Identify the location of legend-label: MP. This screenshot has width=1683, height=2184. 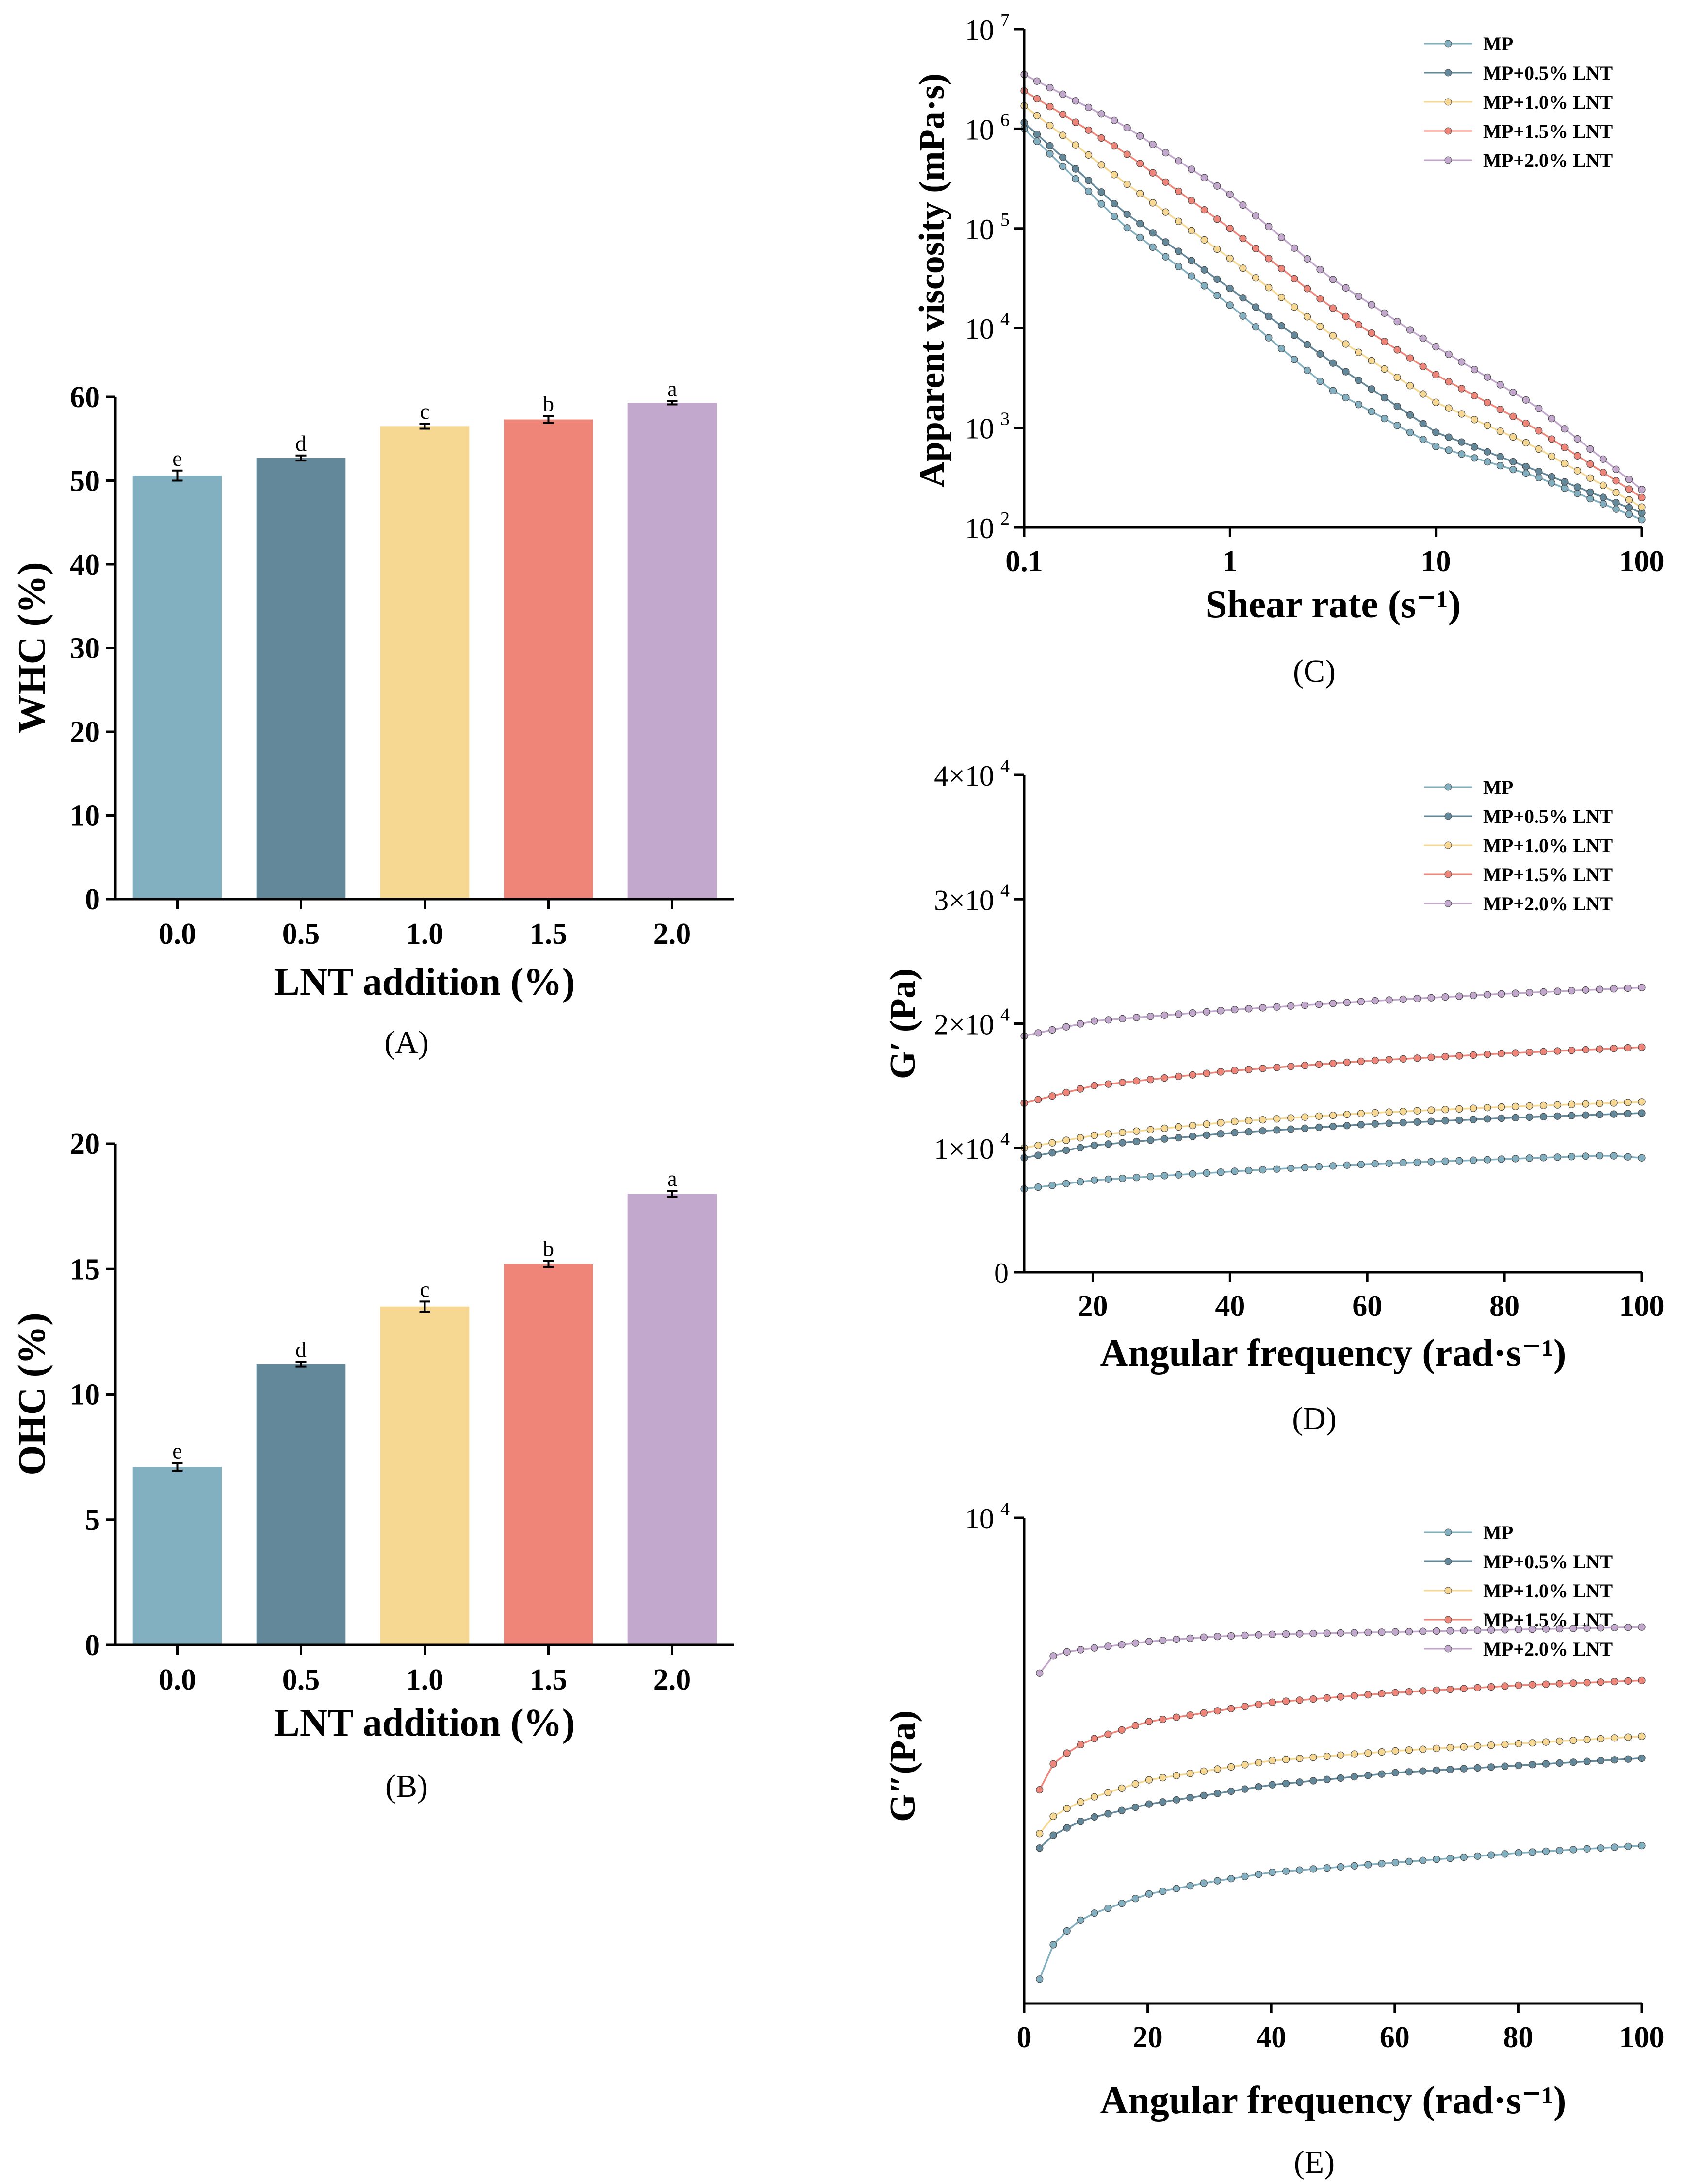
(1498, 44).